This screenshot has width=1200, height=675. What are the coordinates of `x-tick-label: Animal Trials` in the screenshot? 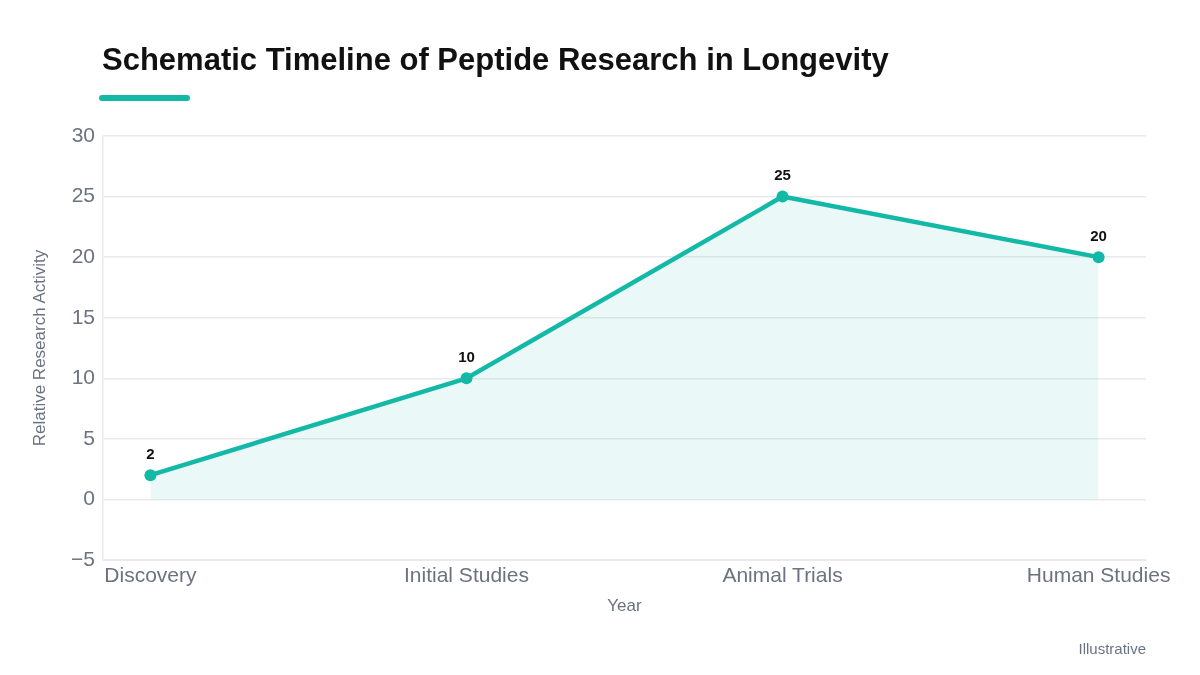 It's located at (782, 575).